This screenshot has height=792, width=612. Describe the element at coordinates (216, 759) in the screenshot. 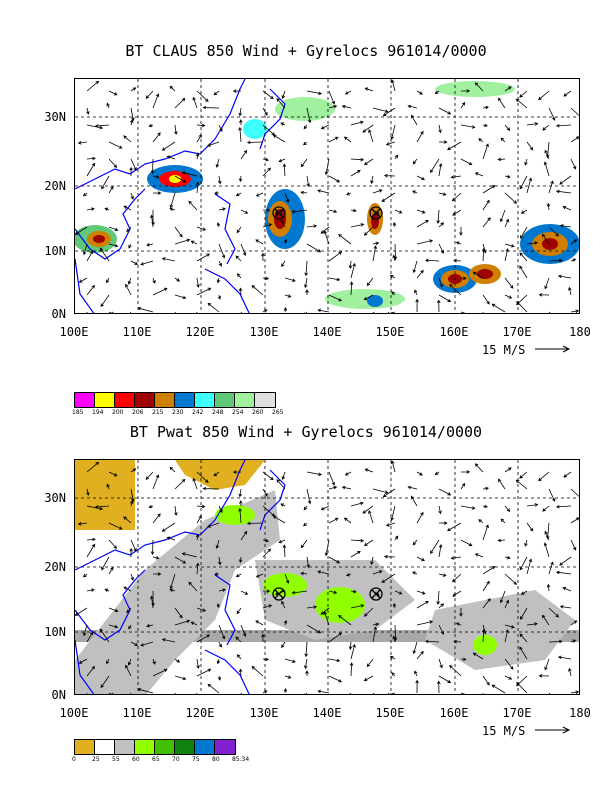

I see `legend-tick-label: 80` at that location.